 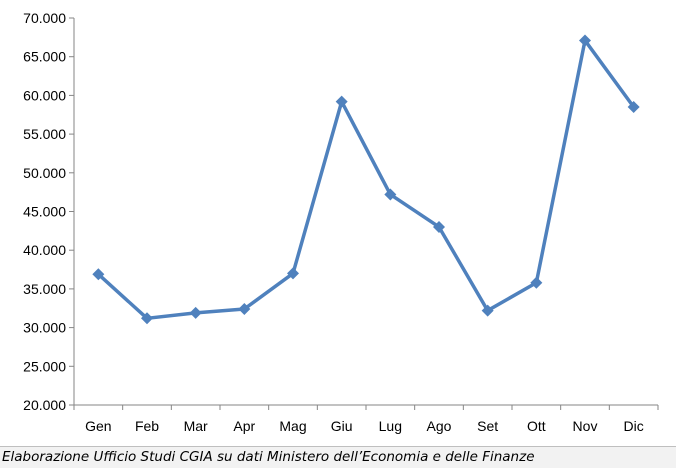 I want to click on x-tick-label: Mar, so click(x=196, y=426).